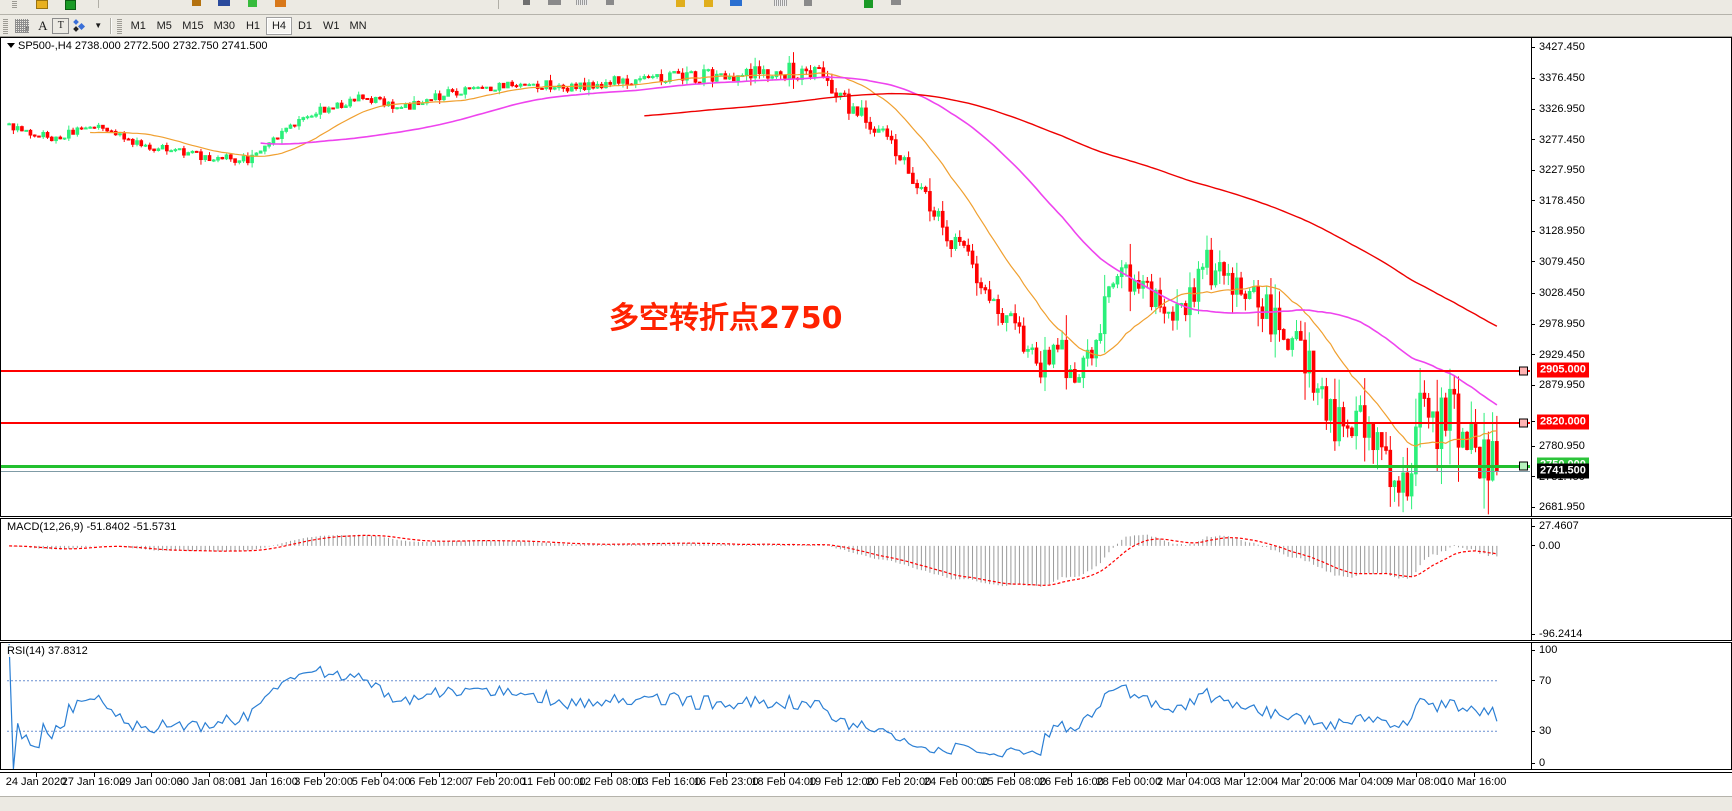 The image size is (1732, 811). I want to click on time-label: 3 Feb 20:00, so click(323, 782).